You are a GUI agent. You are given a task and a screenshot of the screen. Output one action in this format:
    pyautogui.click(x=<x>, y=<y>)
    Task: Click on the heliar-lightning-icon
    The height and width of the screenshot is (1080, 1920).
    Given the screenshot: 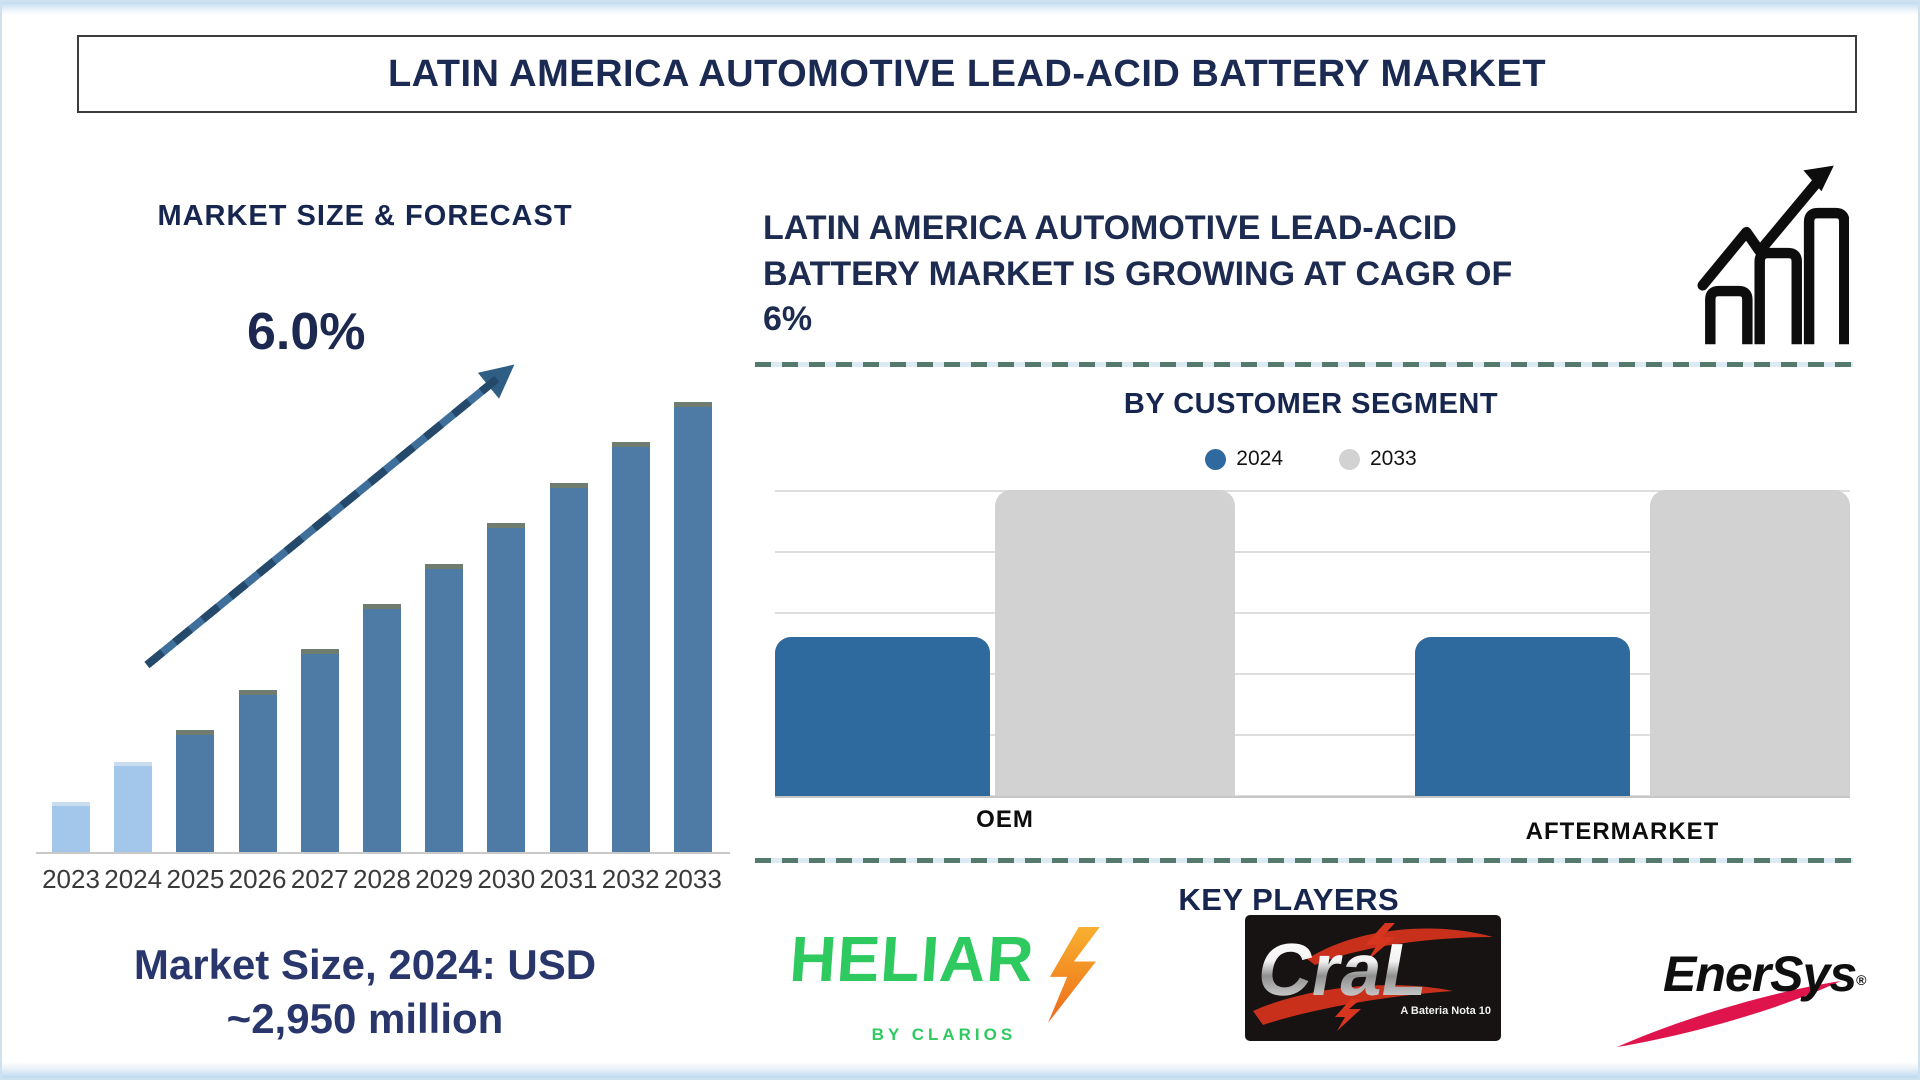 What is the action you would take?
    pyautogui.click(x=1074, y=975)
    